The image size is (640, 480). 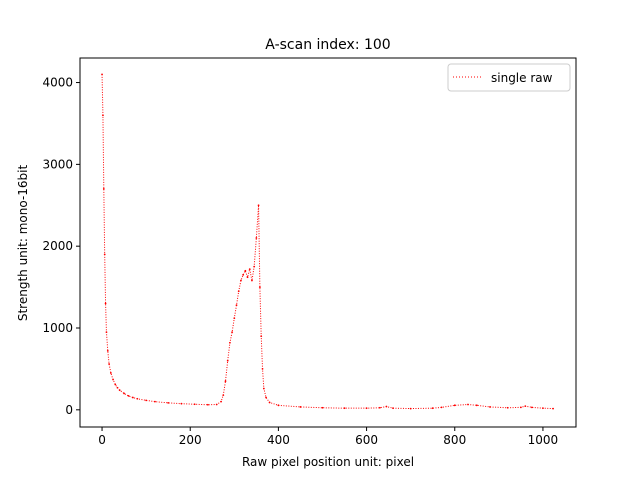 I want to click on y-axis: 0 1000 2000 3000 4000, so click(x=61, y=246).